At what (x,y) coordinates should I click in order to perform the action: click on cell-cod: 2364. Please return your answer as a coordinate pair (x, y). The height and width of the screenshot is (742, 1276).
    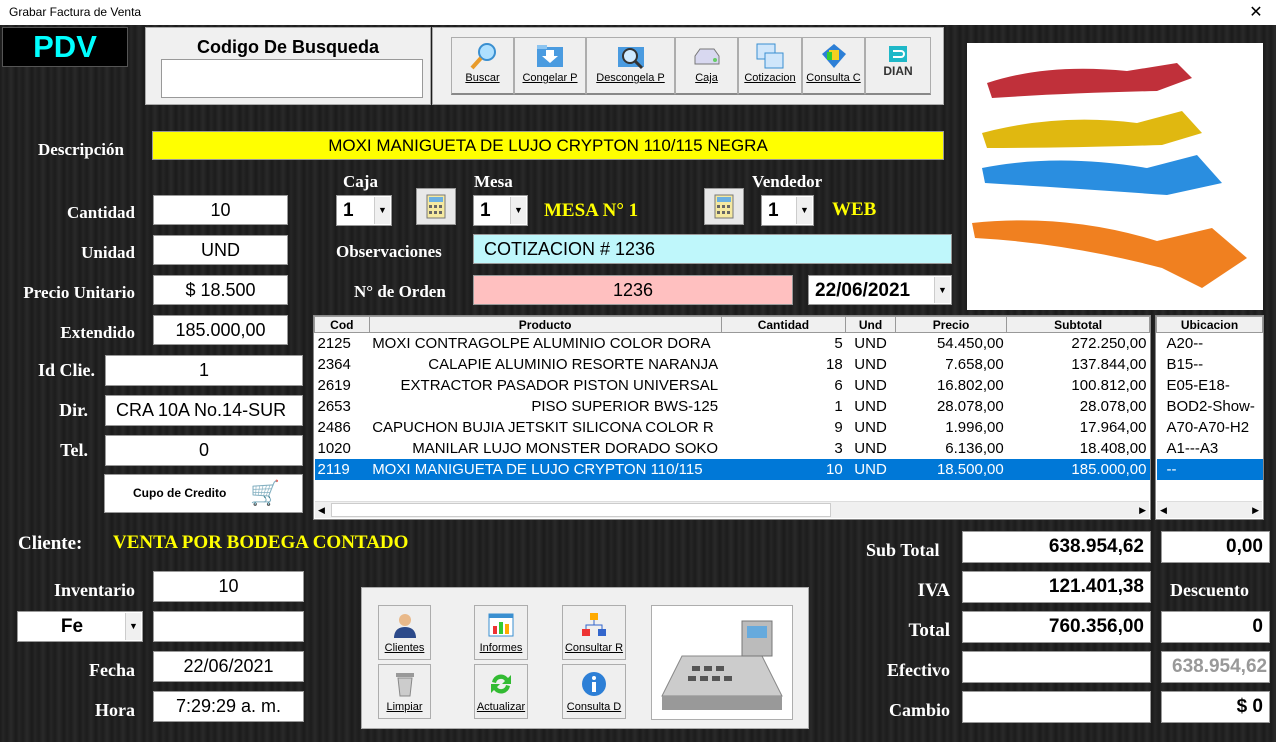
    Looking at the image, I should click on (334, 364).